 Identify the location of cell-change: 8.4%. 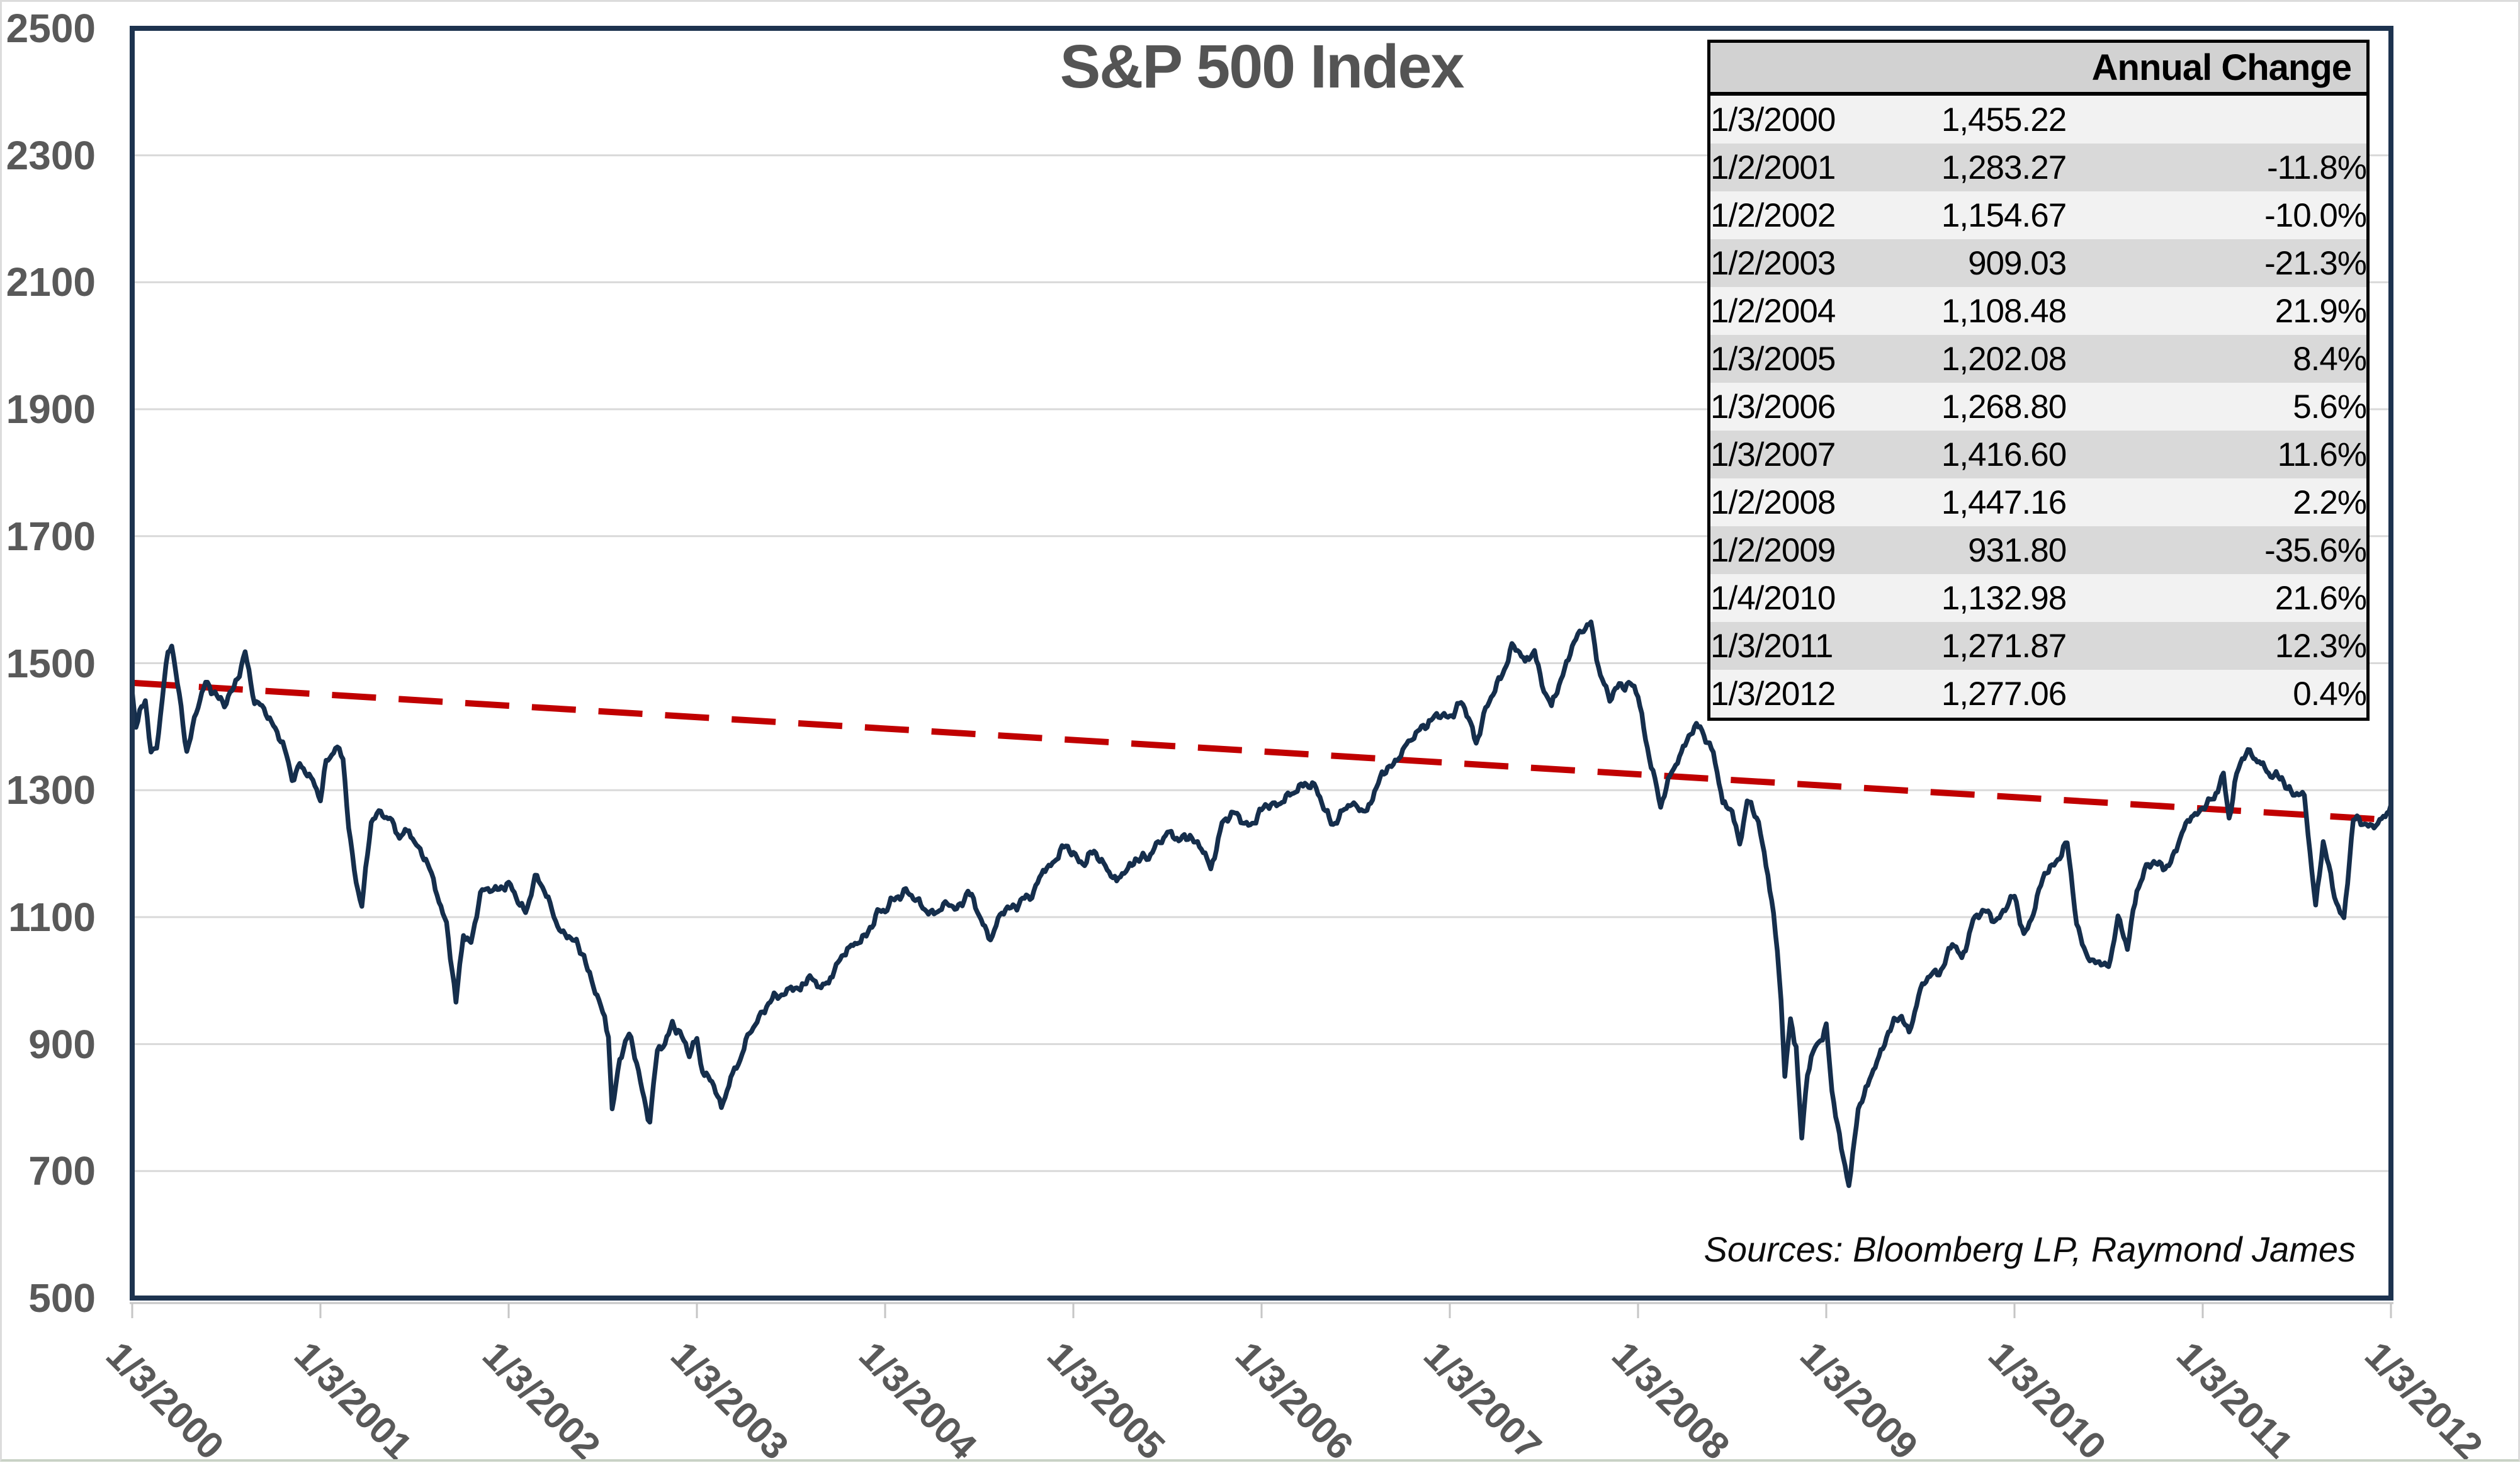
(2217, 359).